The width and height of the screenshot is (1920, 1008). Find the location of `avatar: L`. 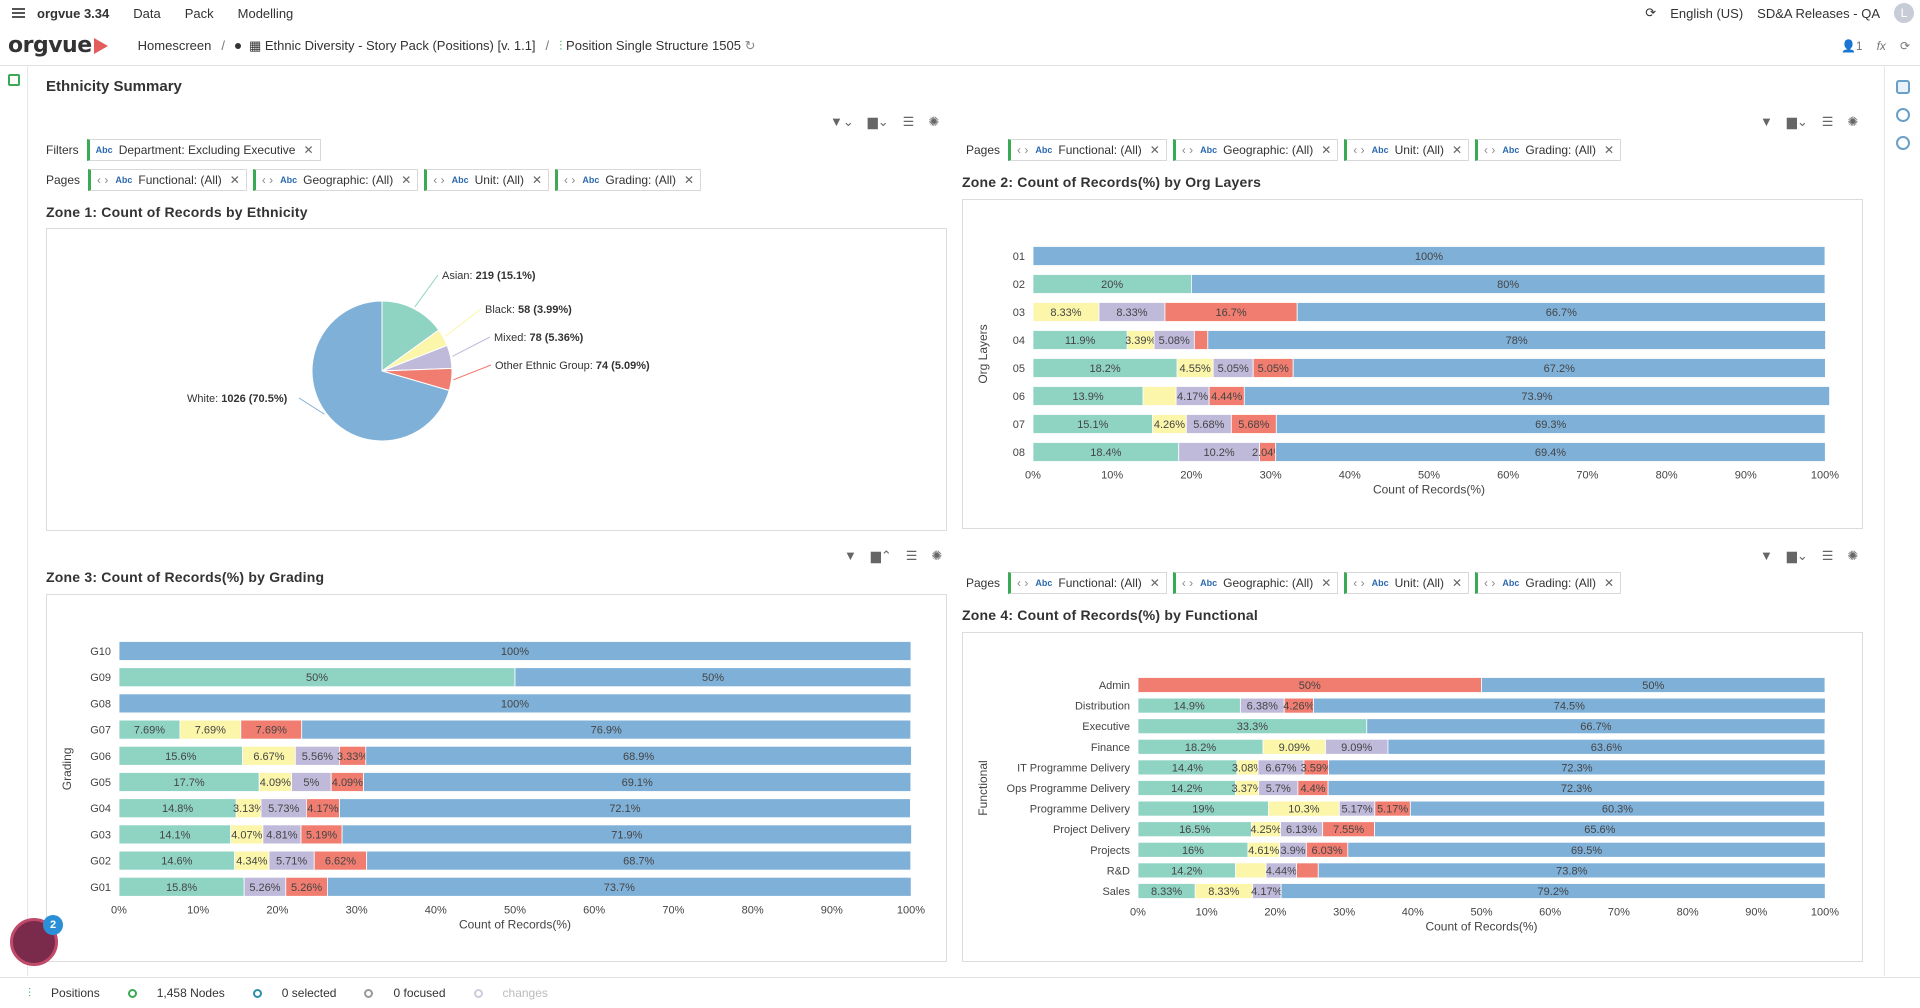

avatar: L is located at coordinates (1904, 13).